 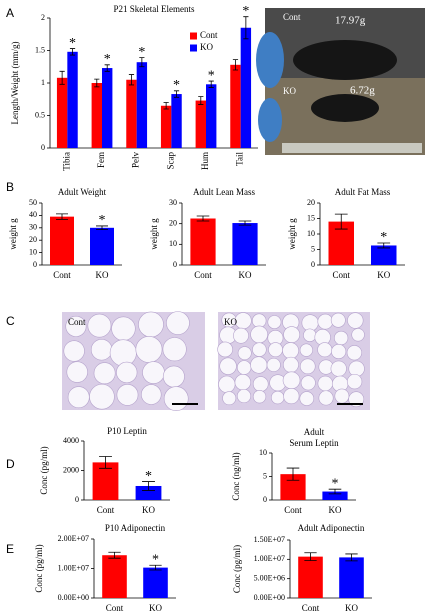 I want to click on panel-label: A, so click(x=10, y=13).